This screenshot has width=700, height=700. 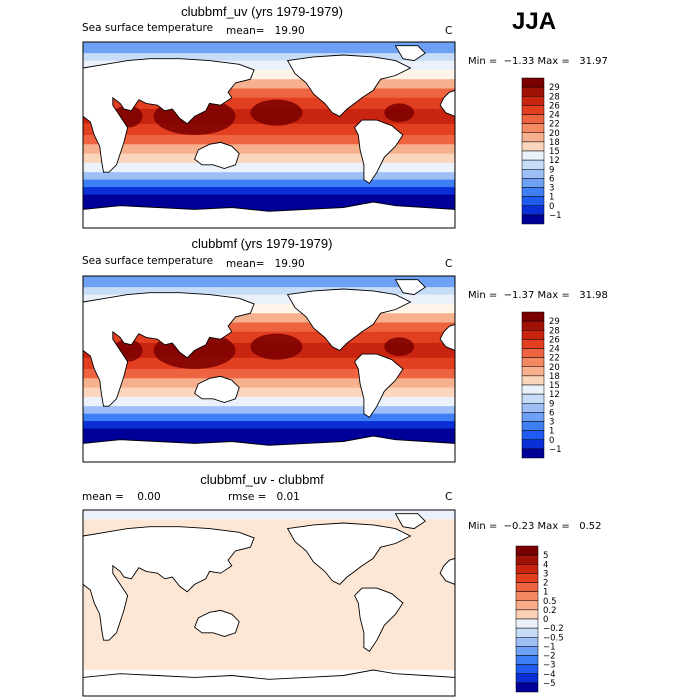 I want to click on panel-3-mean: mean = 0.00, so click(x=121, y=497).